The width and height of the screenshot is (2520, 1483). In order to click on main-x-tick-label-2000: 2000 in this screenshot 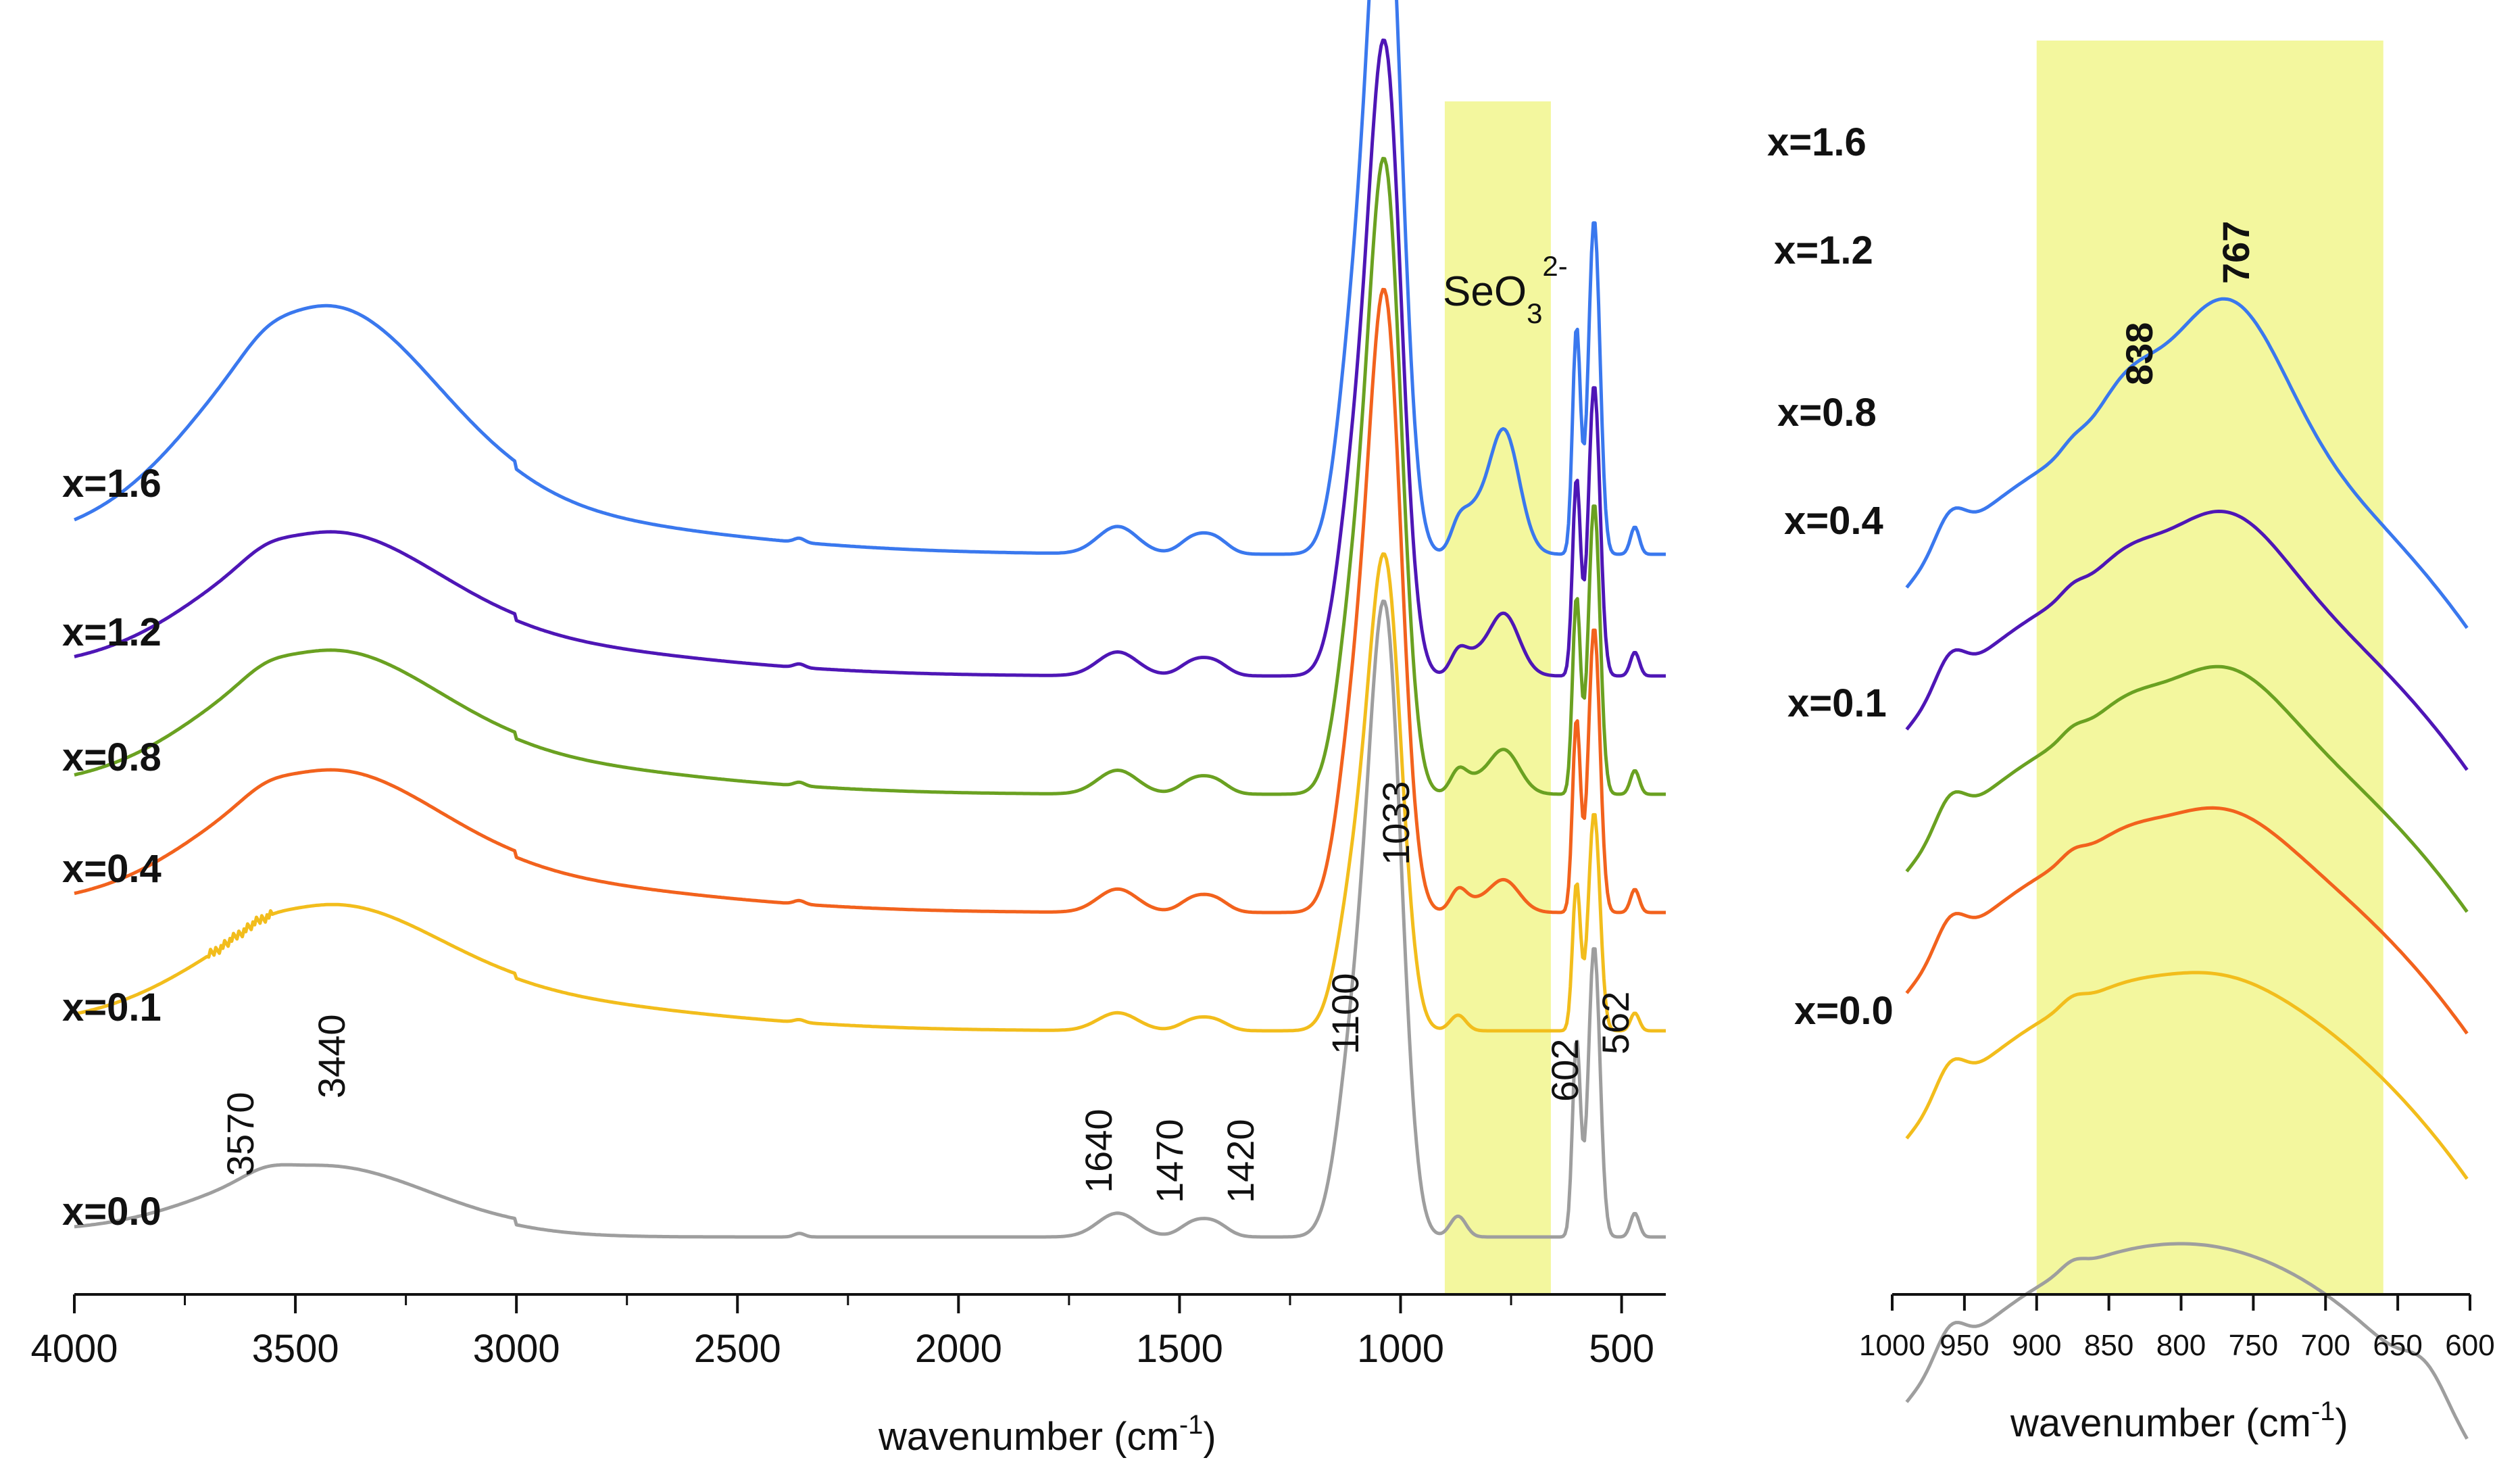, I will do `click(959, 1349)`.